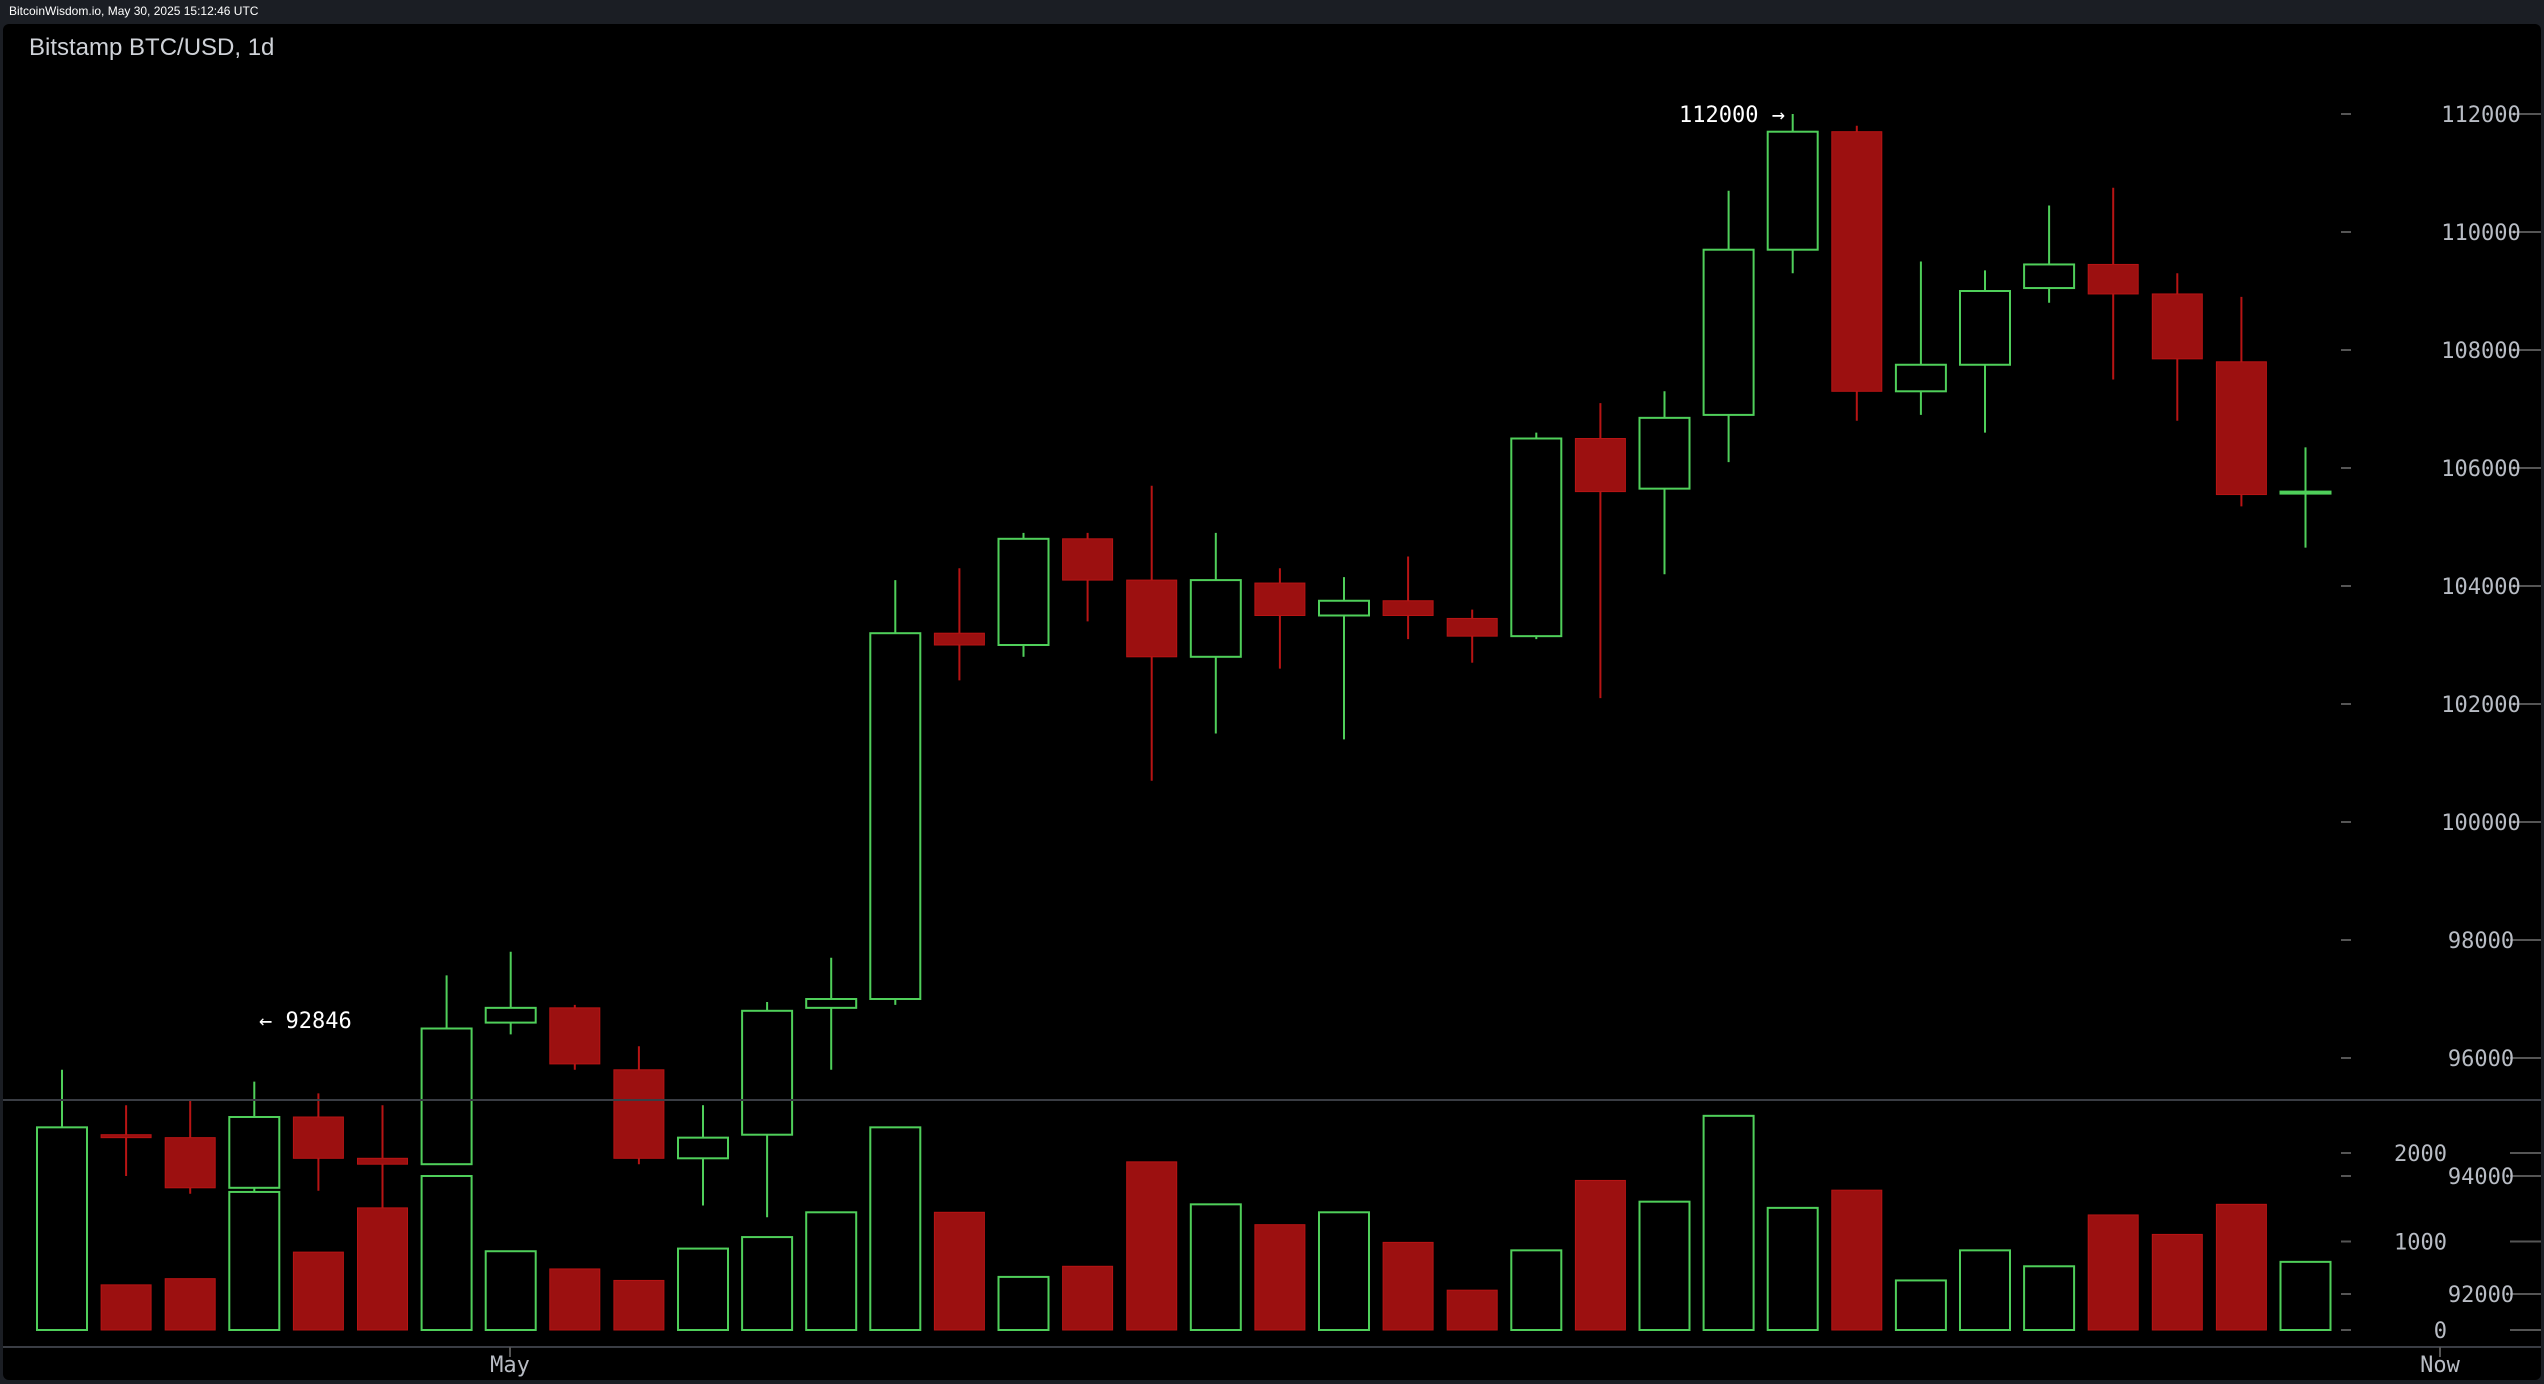 The image size is (2544, 1384). What do you see at coordinates (2480, 587) in the screenshot?
I see `price-tick-label: 104000` at bounding box center [2480, 587].